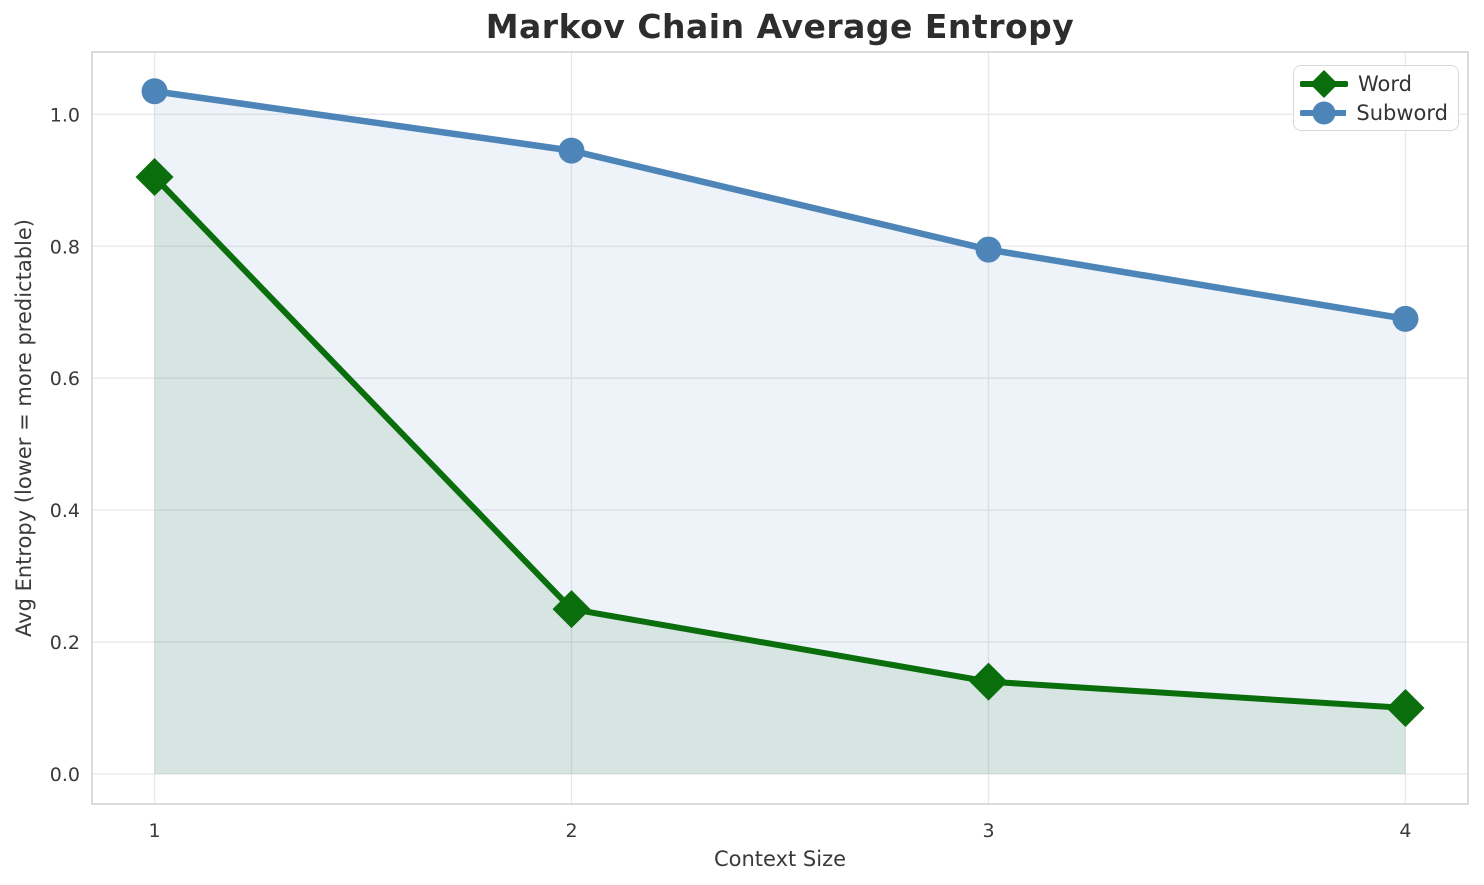 The width and height of the screenshot is (1484, 885). What do you see at coordinates (1402, 112) in the screenshot?
I see `legend-label: Subword` at bounding box center [1402, 112].